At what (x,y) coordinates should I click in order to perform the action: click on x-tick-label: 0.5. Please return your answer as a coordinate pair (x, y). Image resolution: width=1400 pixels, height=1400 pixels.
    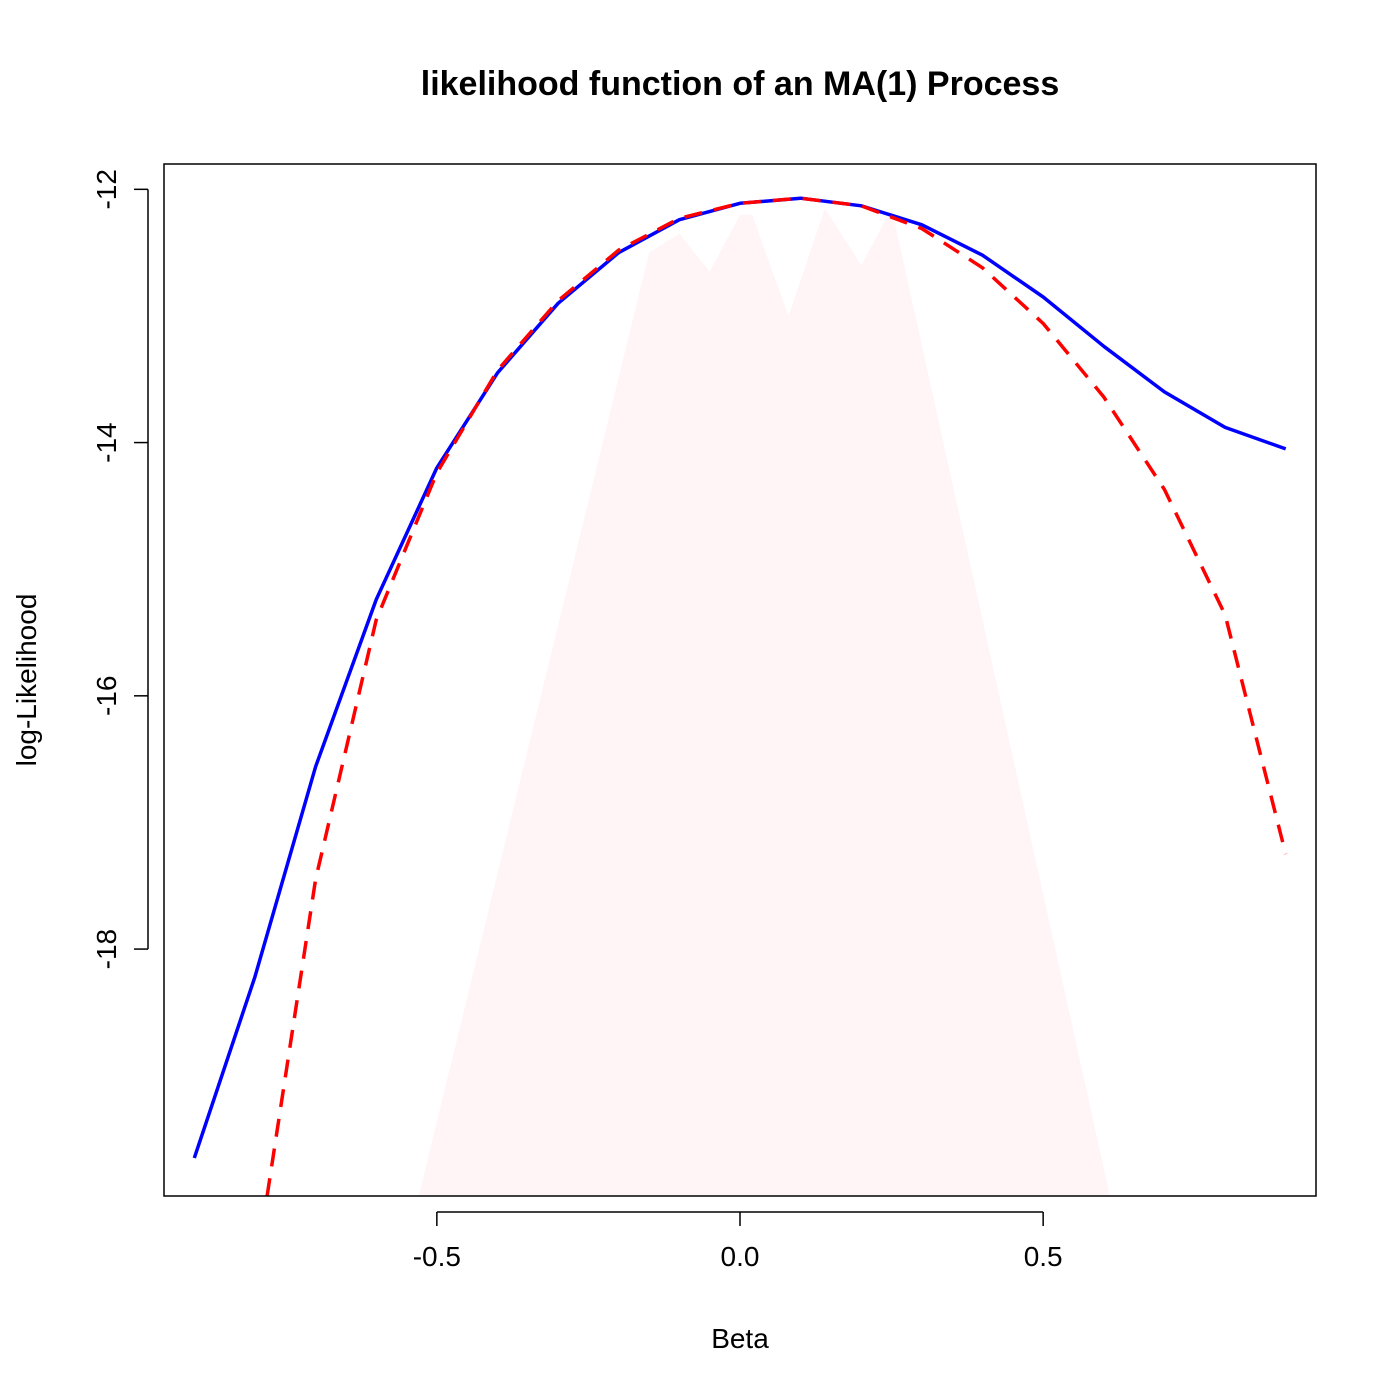
    Looking at the image, I should click on (1043, 1256).